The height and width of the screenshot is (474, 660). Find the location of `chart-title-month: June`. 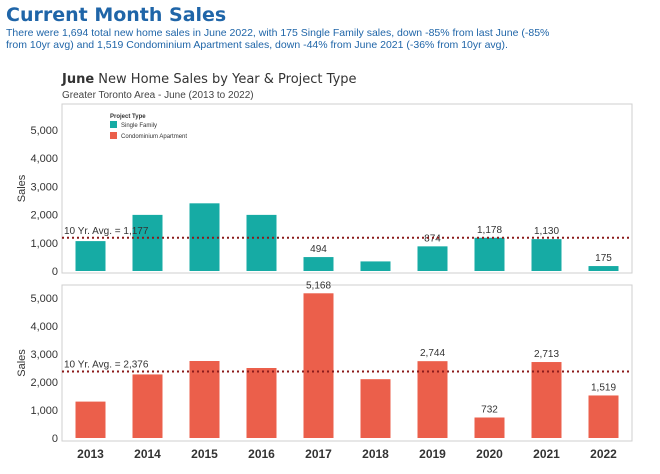

chart-title-month: June is located at coordinates (78, 79).